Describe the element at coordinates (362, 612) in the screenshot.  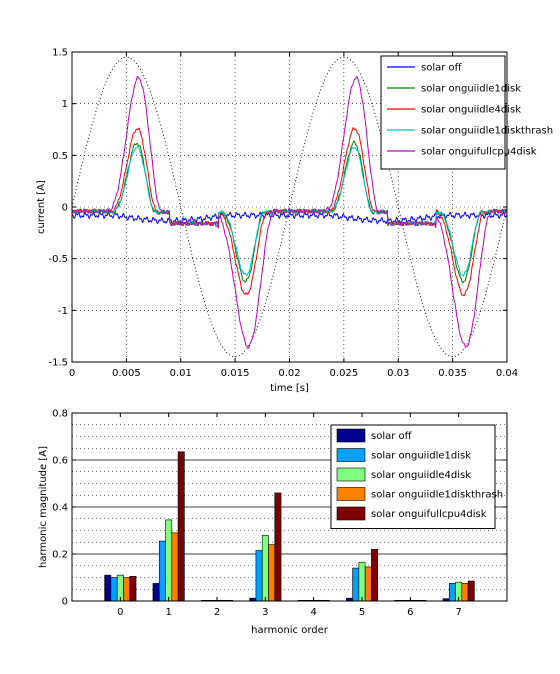
I see `x-tick-label: 5` at that location.